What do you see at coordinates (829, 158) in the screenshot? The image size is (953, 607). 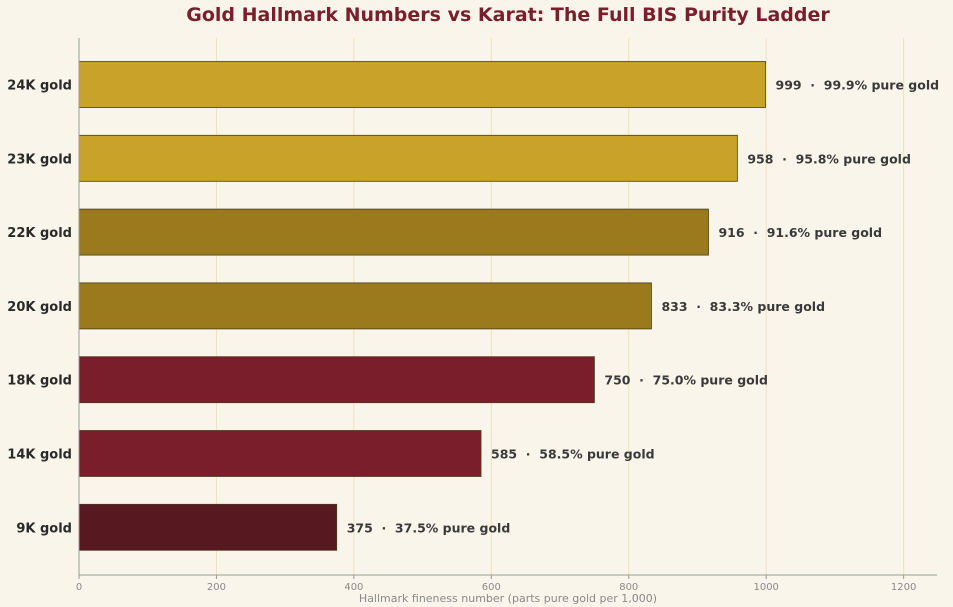 I see `value-label: 958 · 95.8% pure gold` at bounding box center [829, 158].